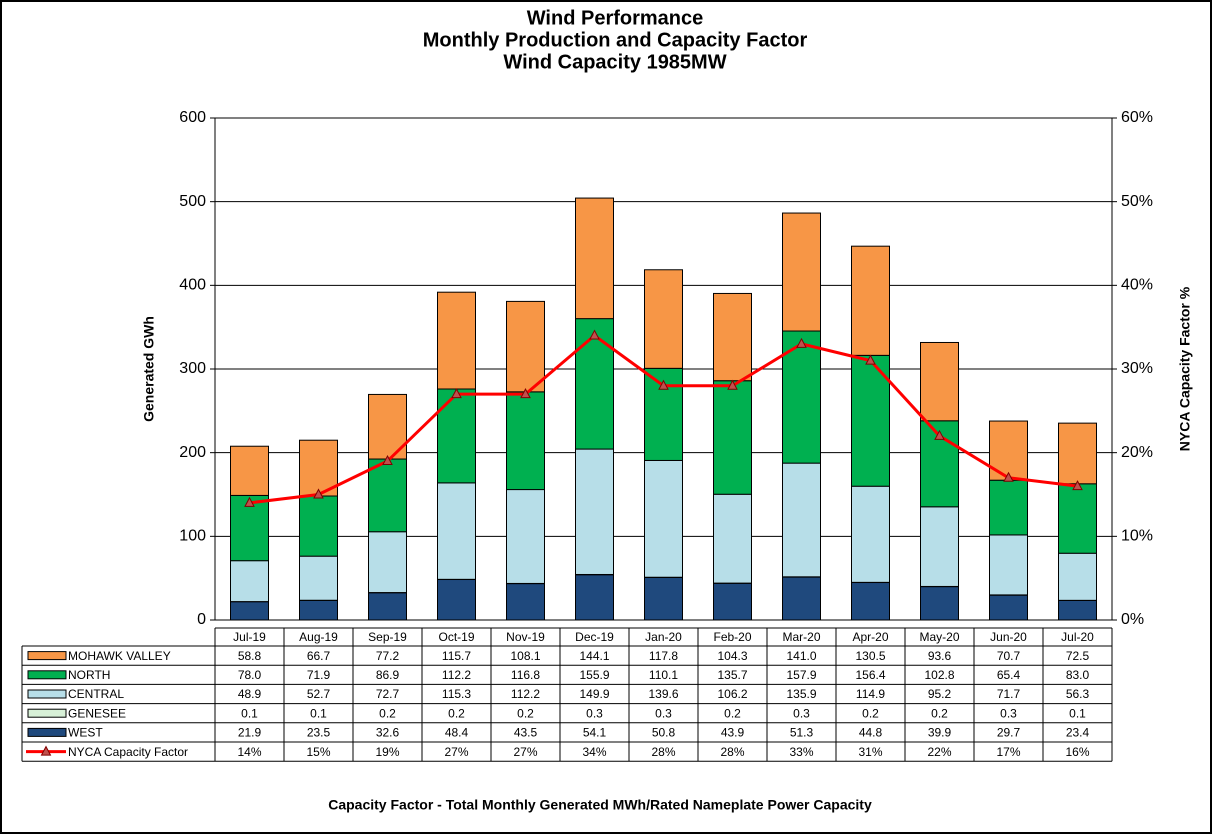 This screenshot has width=1212, height=834. What do you see at coordinates (319, 675) in the screenshot?
I see `table-value: 71.9` at bounding box center [319, 675].